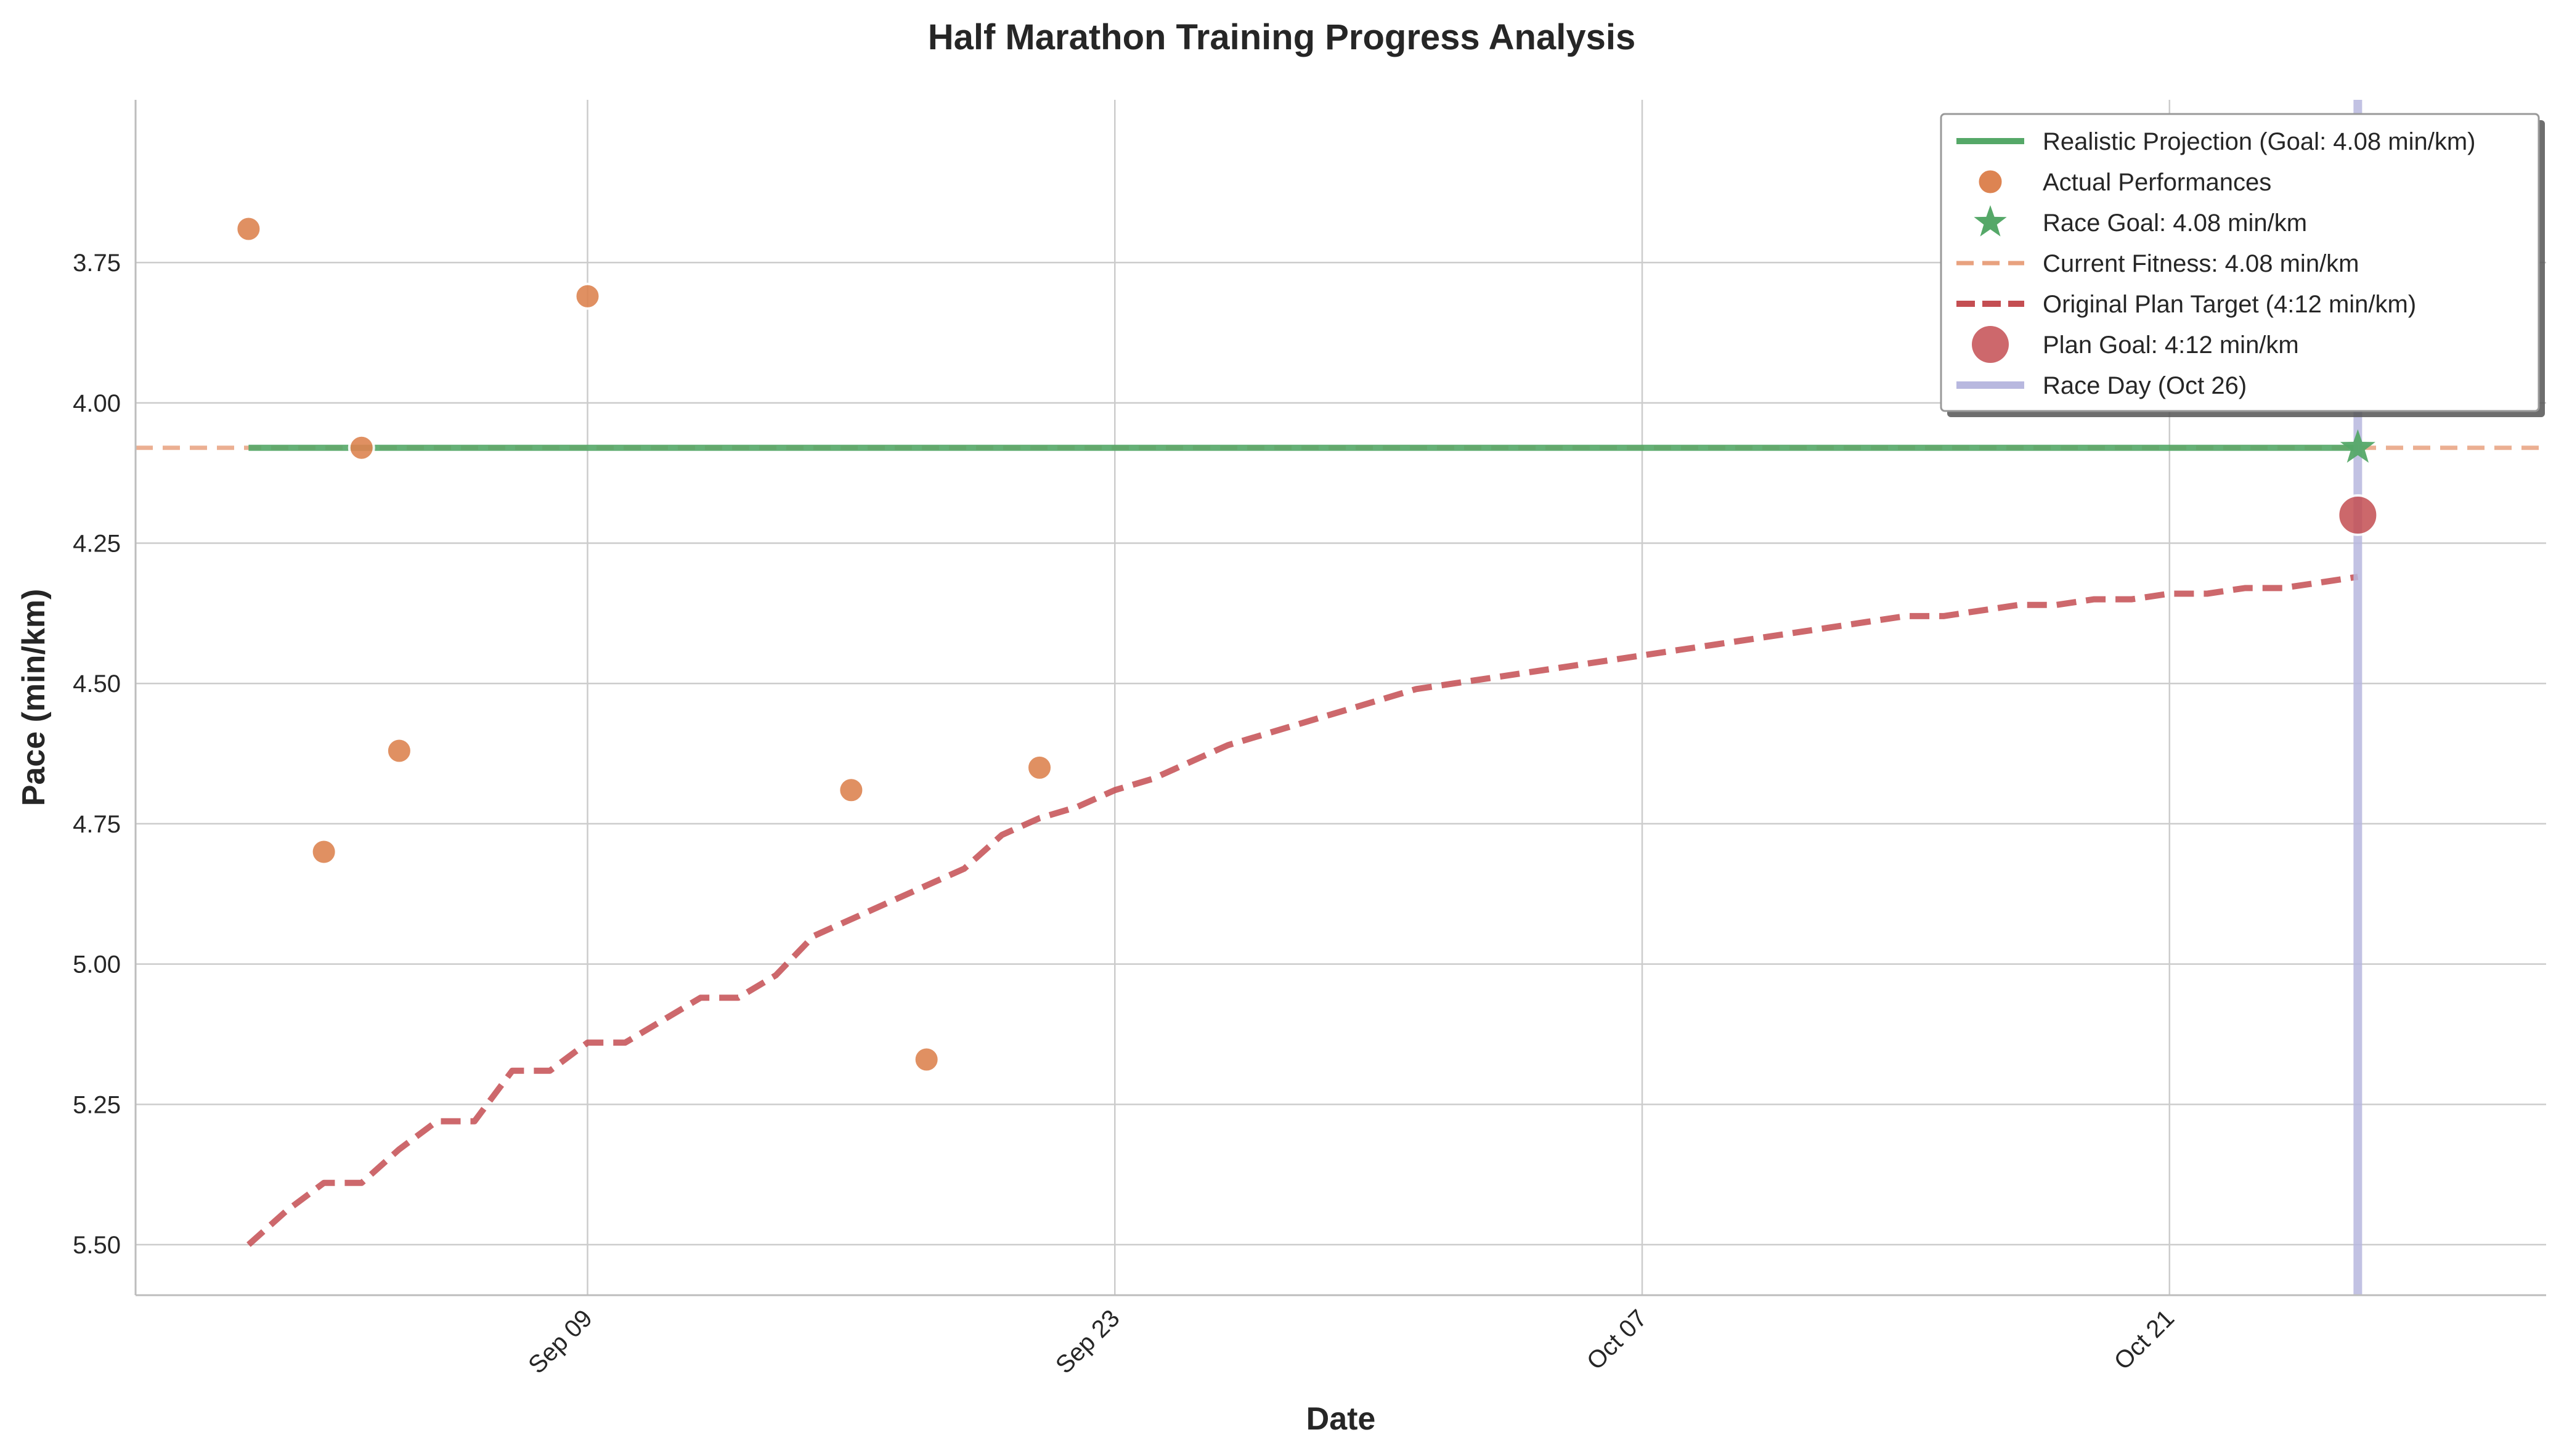 The width and height of the screenshot is (2564, 1456). I want to click on legend-entry: Realistic Projection (Goal: 4.08 min/km), so click(2259, 141).